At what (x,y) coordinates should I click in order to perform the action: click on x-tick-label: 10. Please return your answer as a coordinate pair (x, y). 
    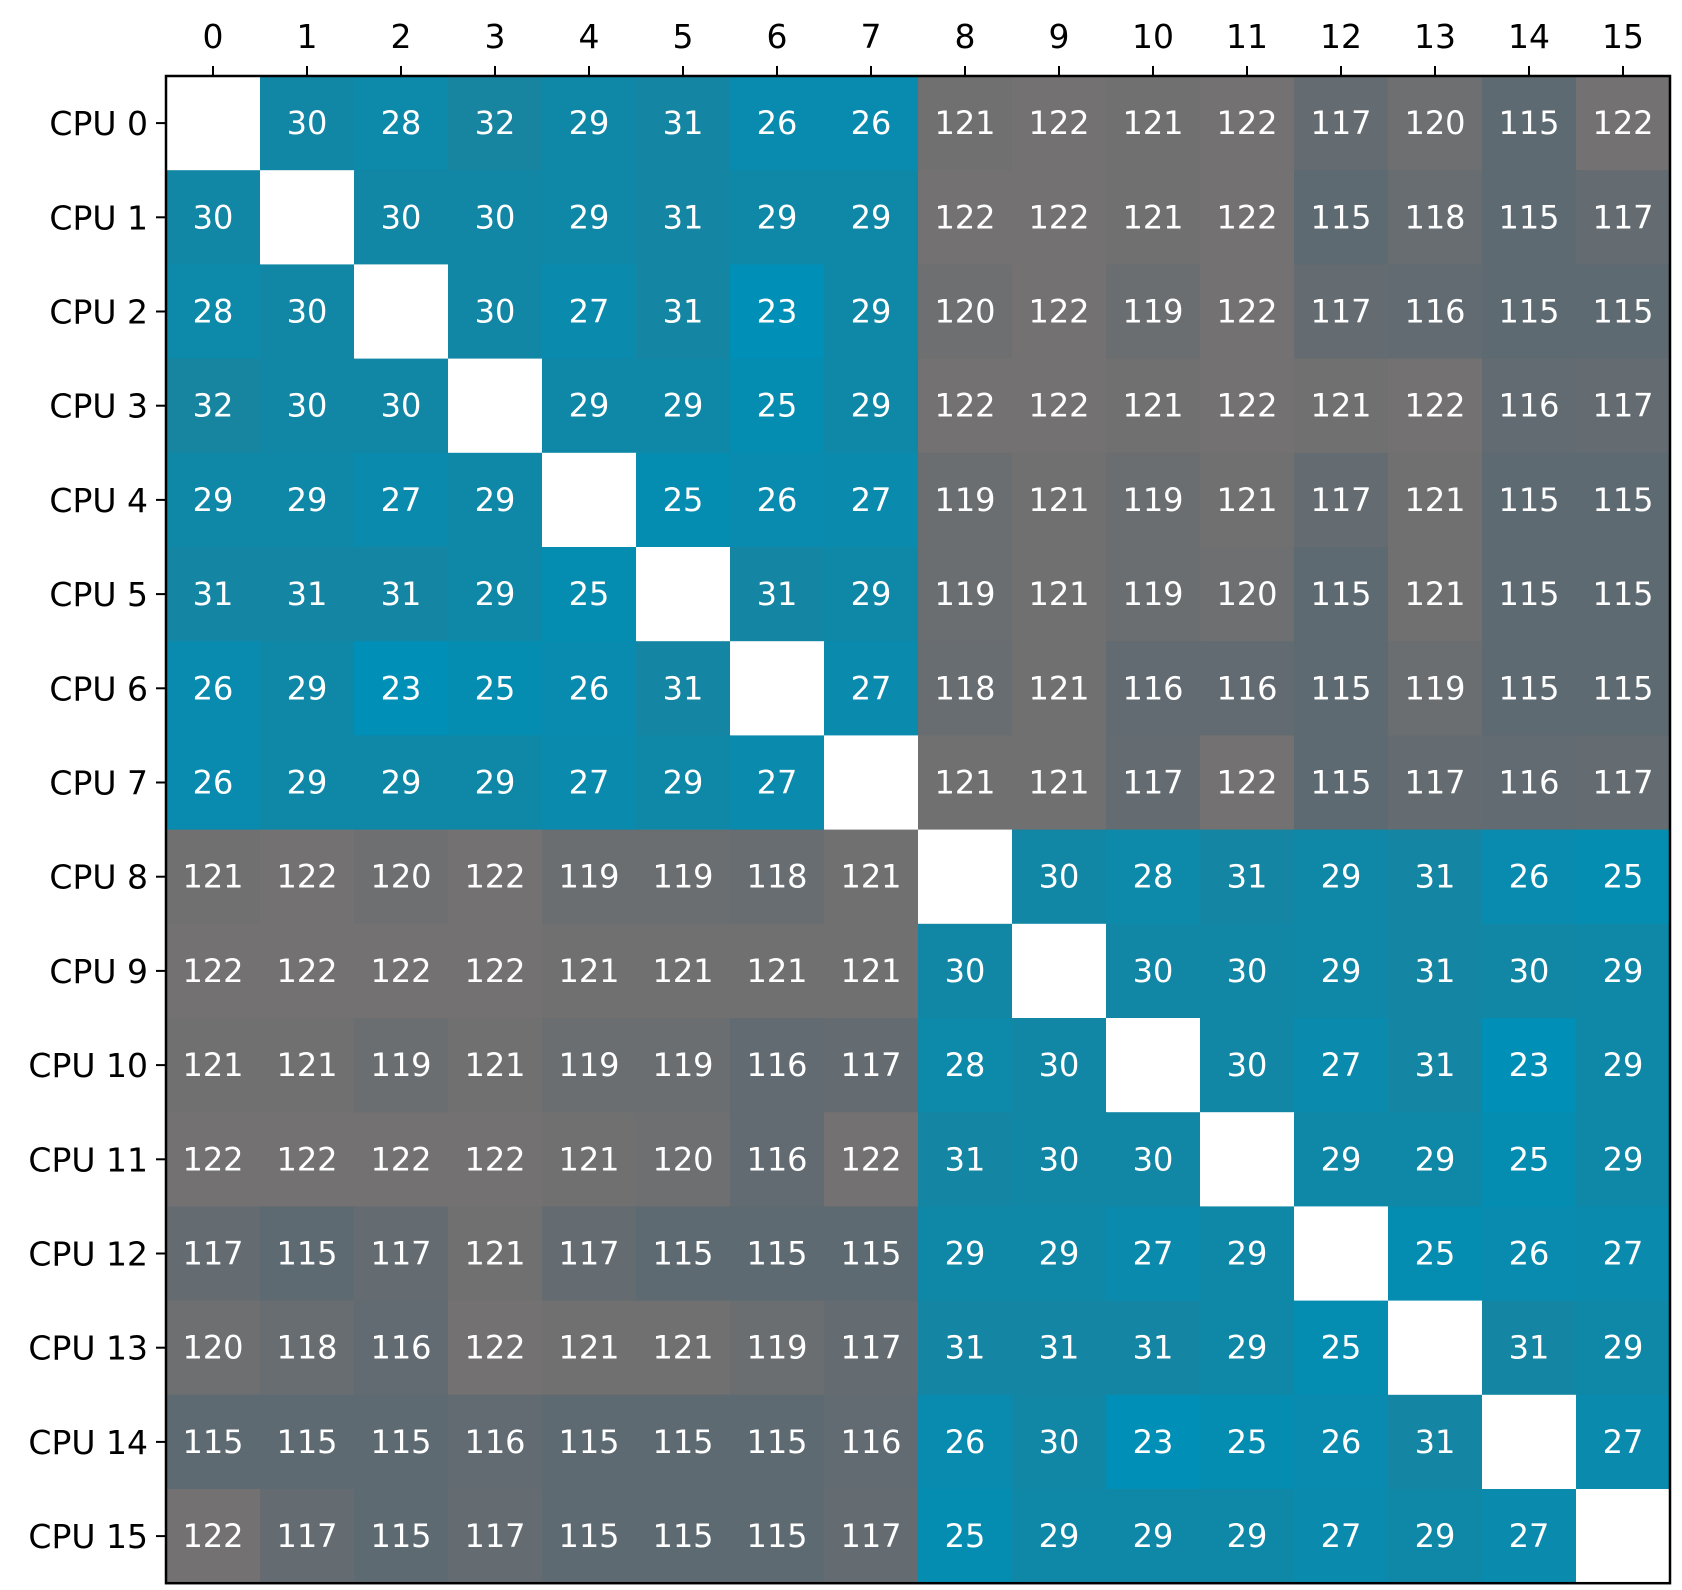
    Looking at the image, I should click on (1153, 36).